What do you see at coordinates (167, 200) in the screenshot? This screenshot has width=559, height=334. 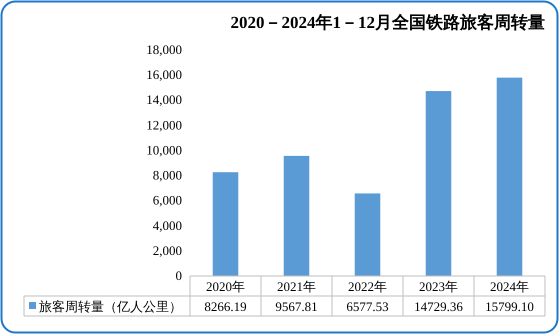 I see `y-tick-label: 6,000` at bounding box center [167, 200].